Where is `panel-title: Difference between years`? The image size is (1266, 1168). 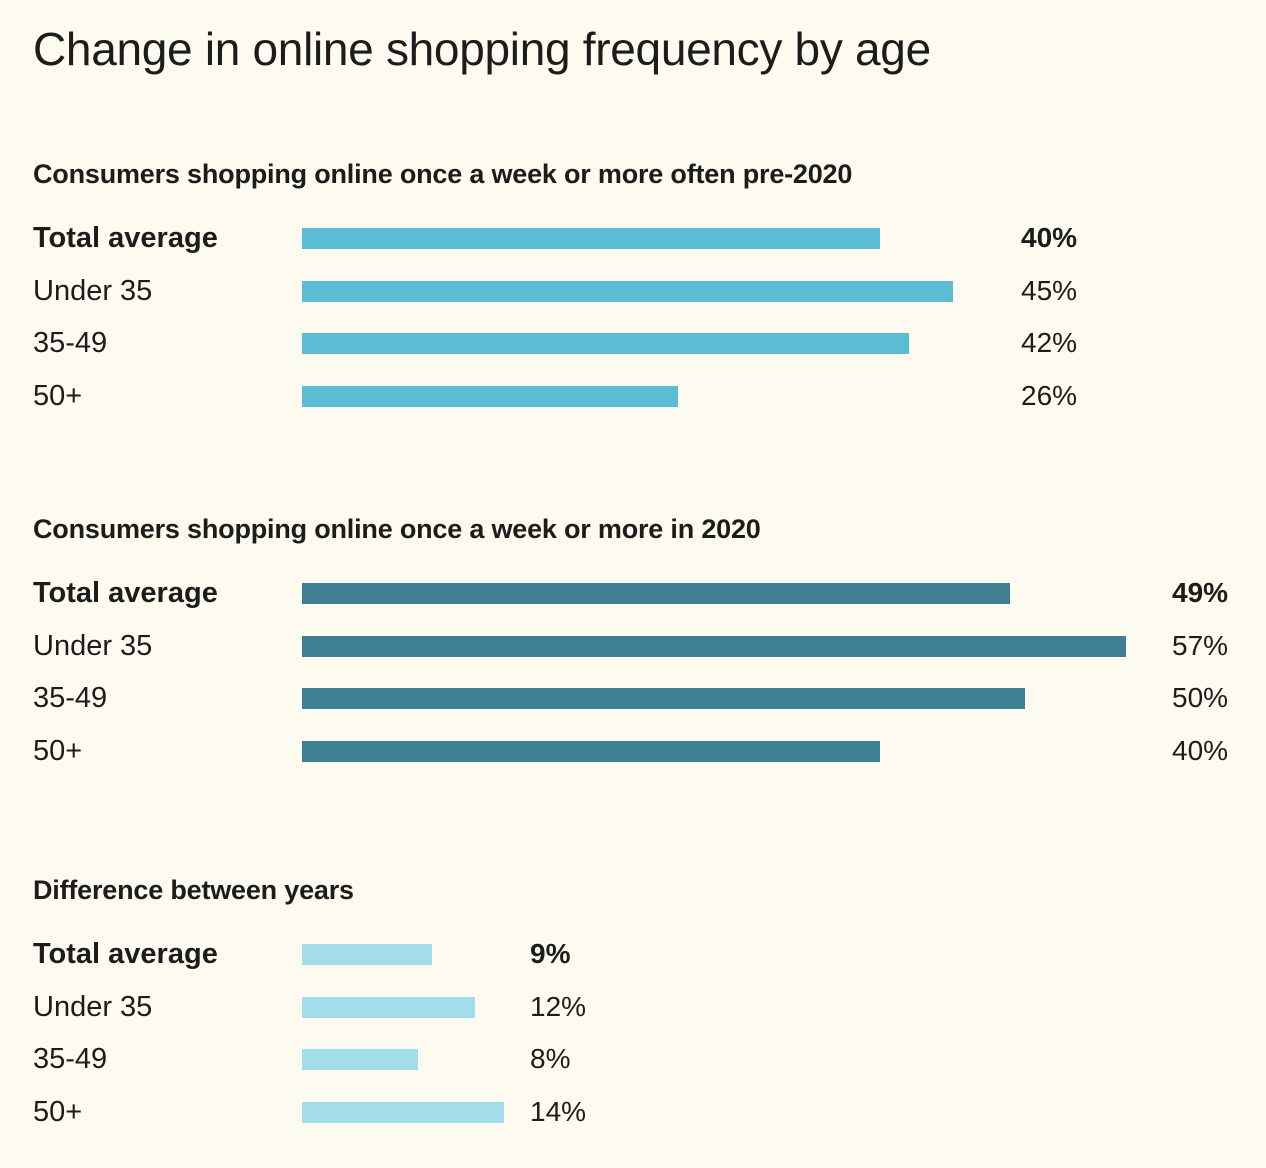 panel-title: Difference between years is located at coordinates (193, 890).